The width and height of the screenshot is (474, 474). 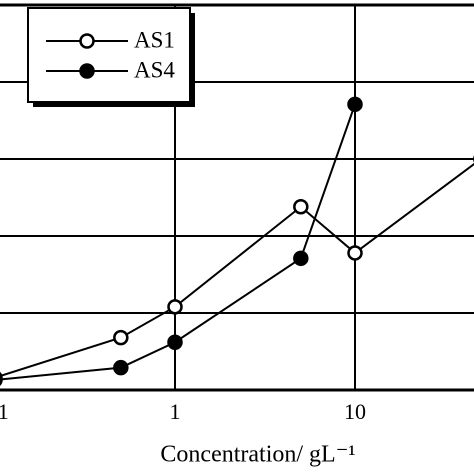 What do you see at coordinates (355, 411) in the screenshot?
I see `x-tick-label: 10` at bounding box center [355, 411].